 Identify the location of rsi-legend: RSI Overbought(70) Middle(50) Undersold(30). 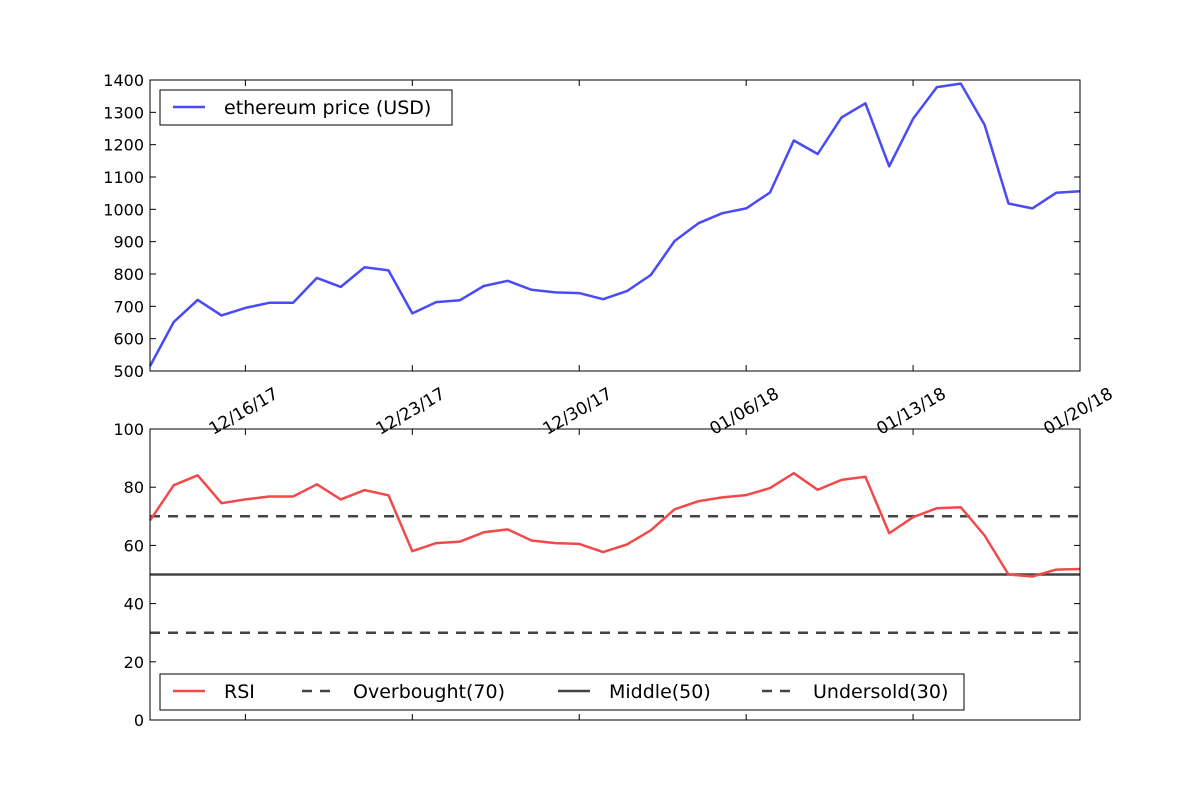
(562, 692).